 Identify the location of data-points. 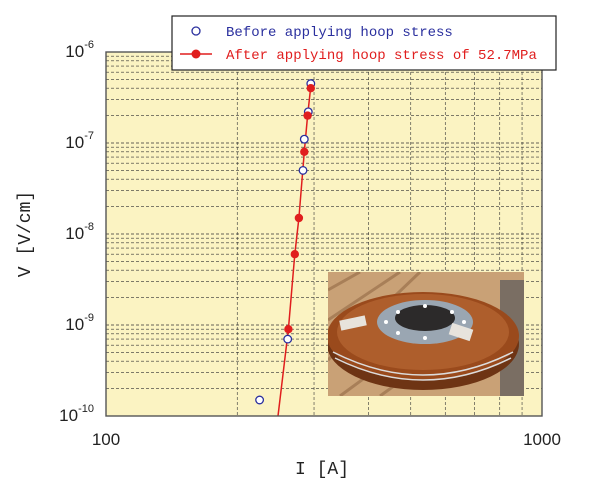
(285, 242).